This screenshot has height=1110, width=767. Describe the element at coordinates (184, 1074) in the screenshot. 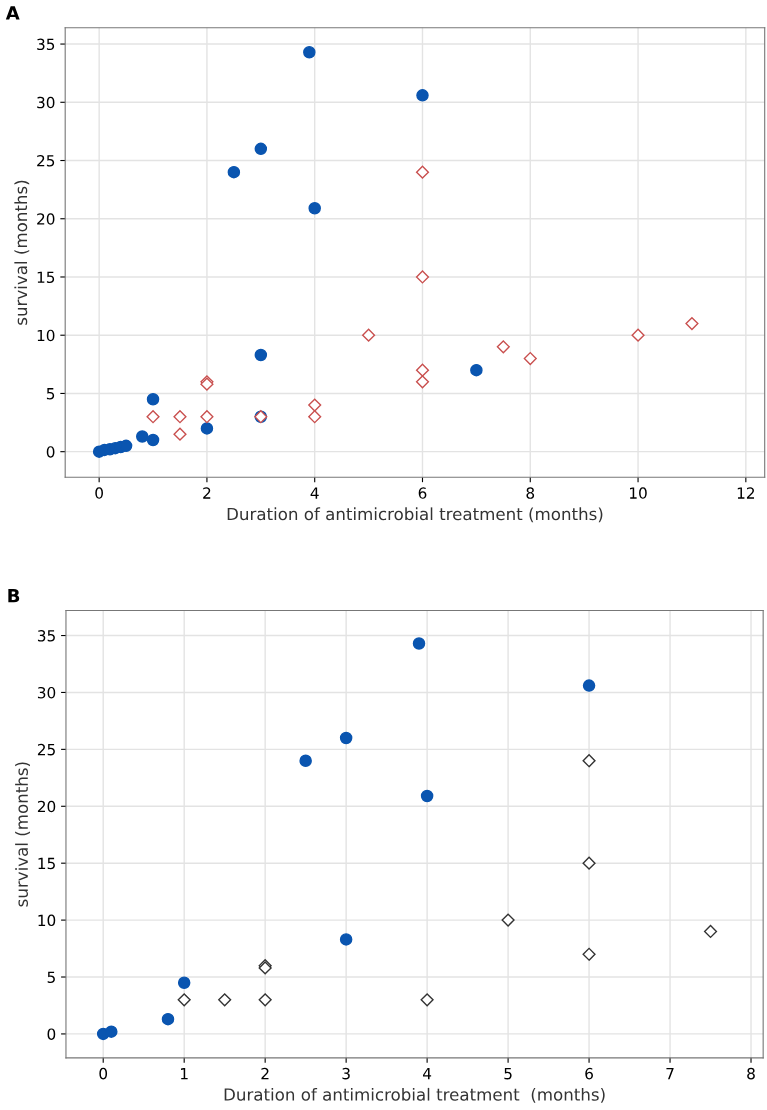

I see `x-tick-label: 1` at that location.